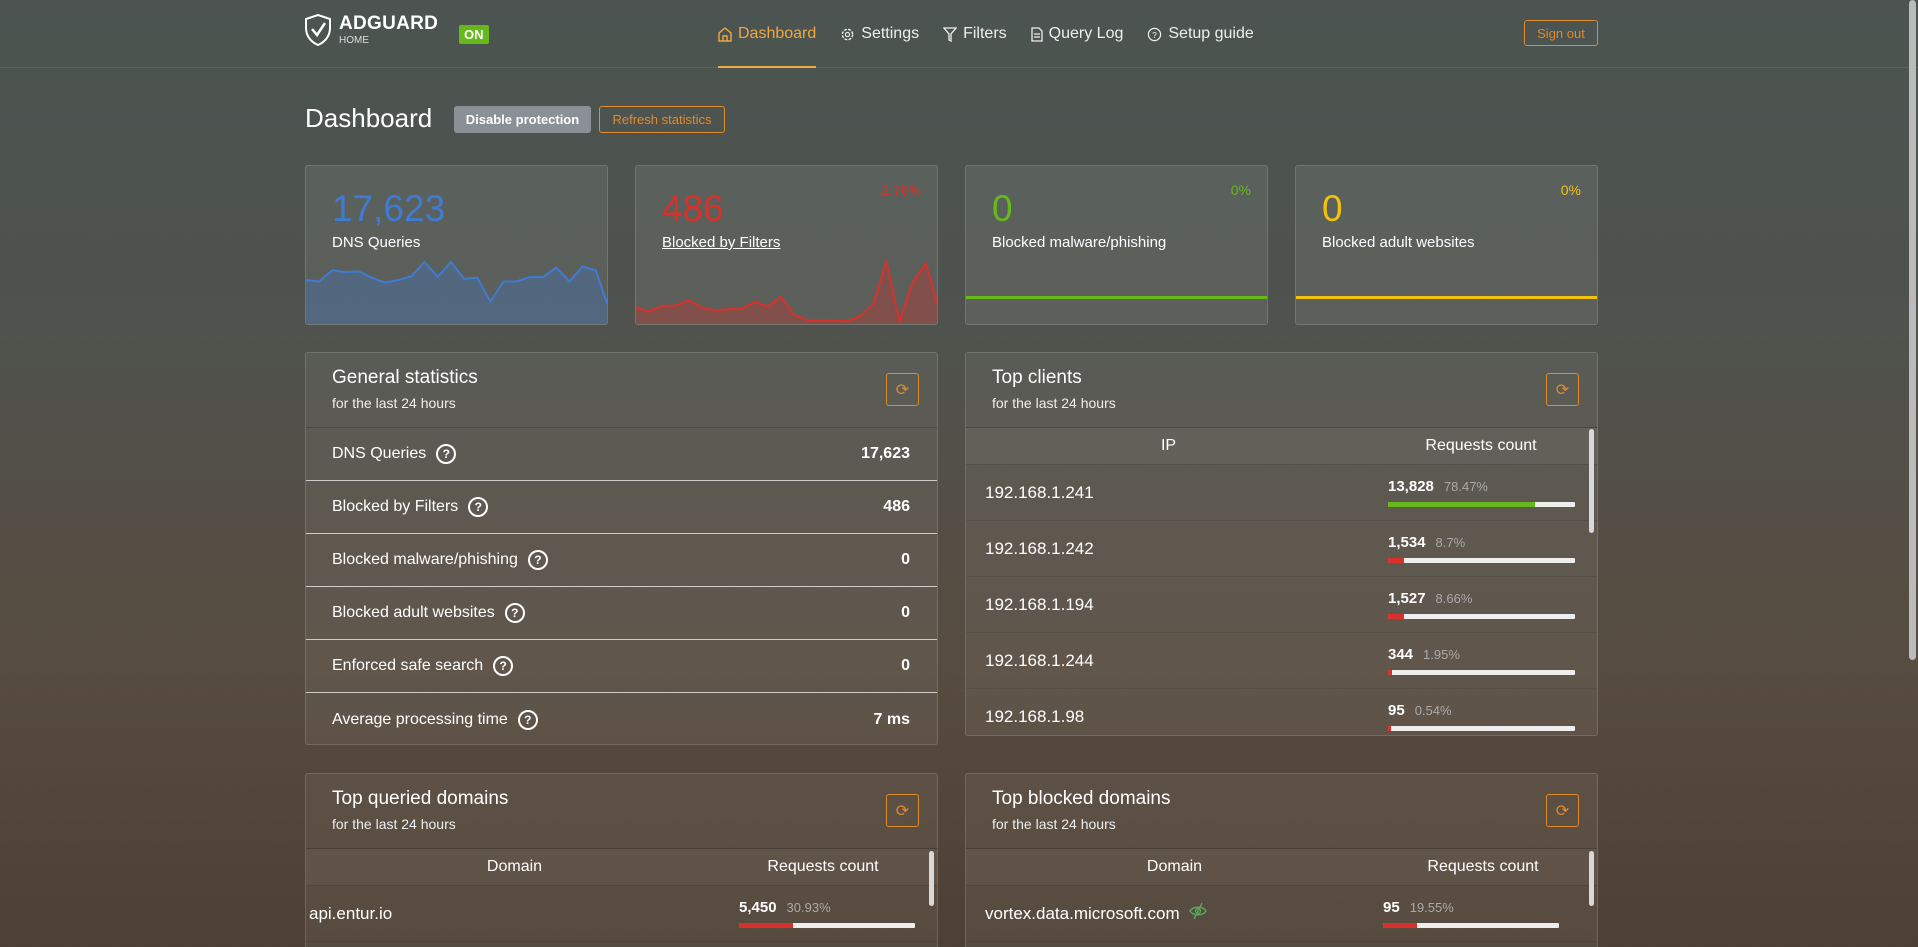  What do you see at coordinates (662, 119) in the screenshot?
I see `refresh-statistics-button: Refresh statistics` at bounding box center [662, 119].